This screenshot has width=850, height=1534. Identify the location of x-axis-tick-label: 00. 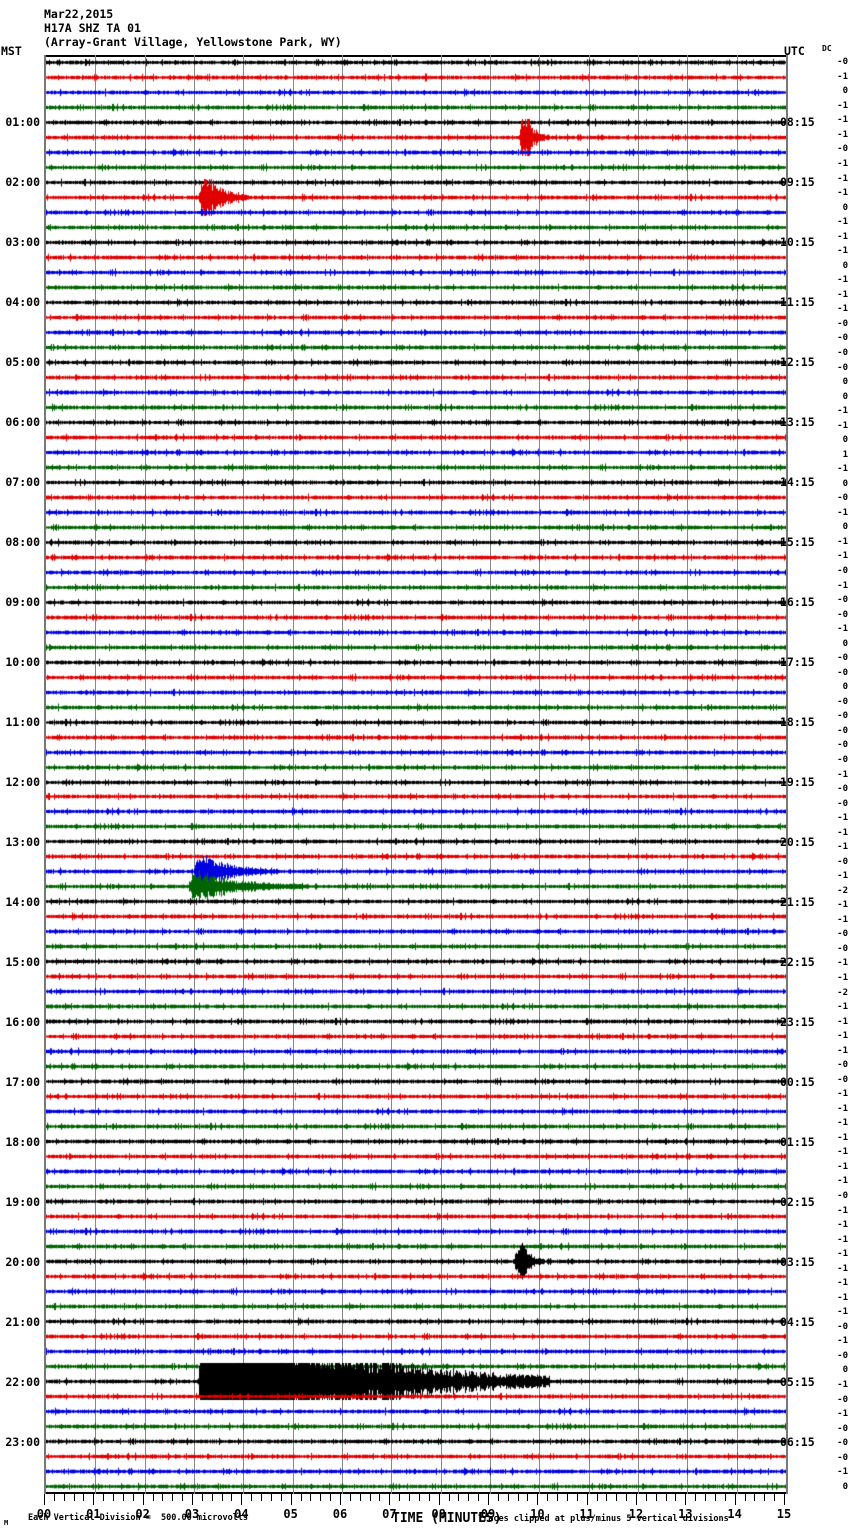
(44, 1514).